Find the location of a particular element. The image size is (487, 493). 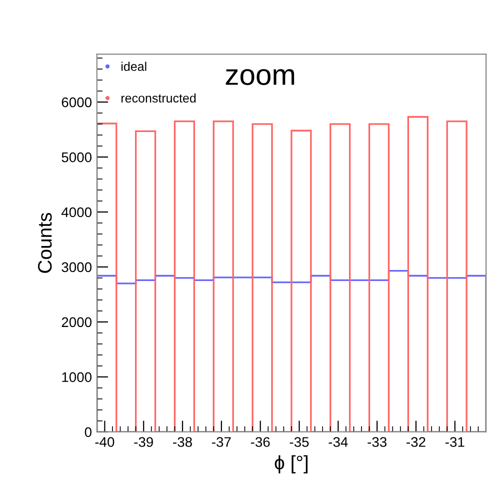

x-tick-label: -33 is located at coordinates (377, 442).